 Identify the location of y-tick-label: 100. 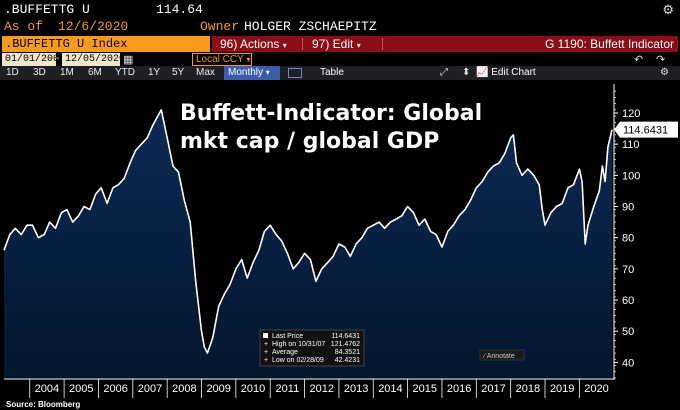
(631, 176).